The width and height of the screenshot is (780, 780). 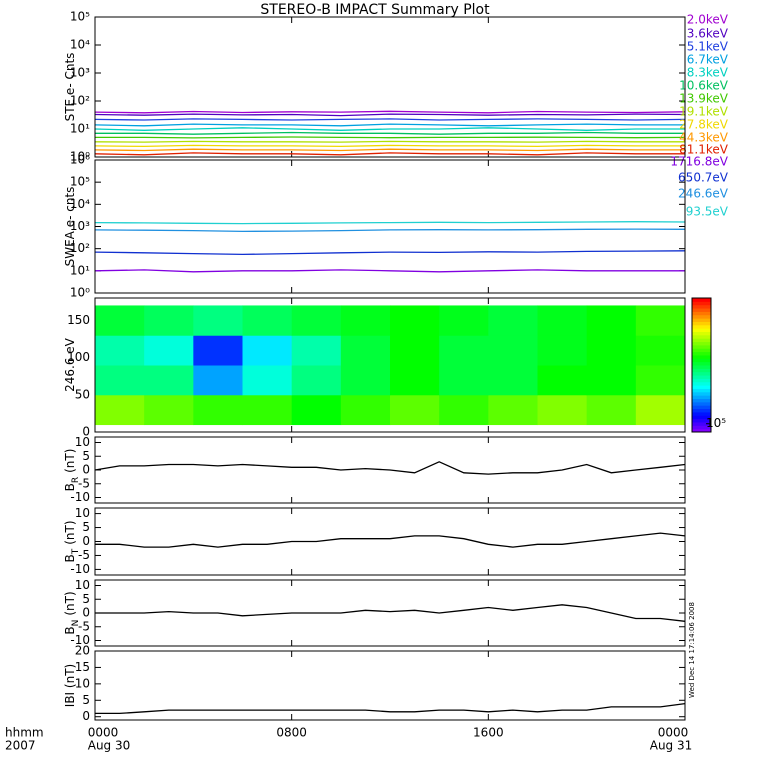 I want to click on y-tick-label: 10², so click(x=80, y=101).